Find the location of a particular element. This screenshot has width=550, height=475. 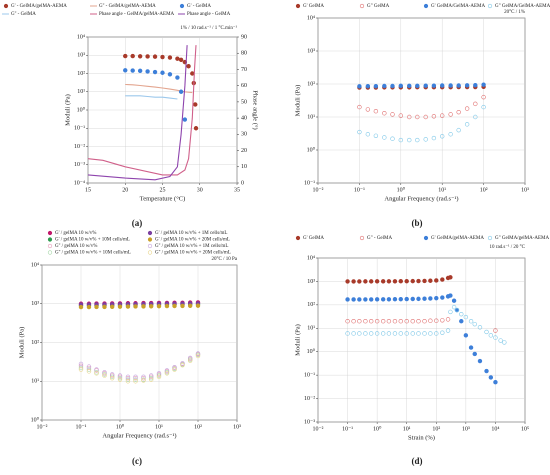

x-tick-label: 25 is located at coordinates (163, 190).